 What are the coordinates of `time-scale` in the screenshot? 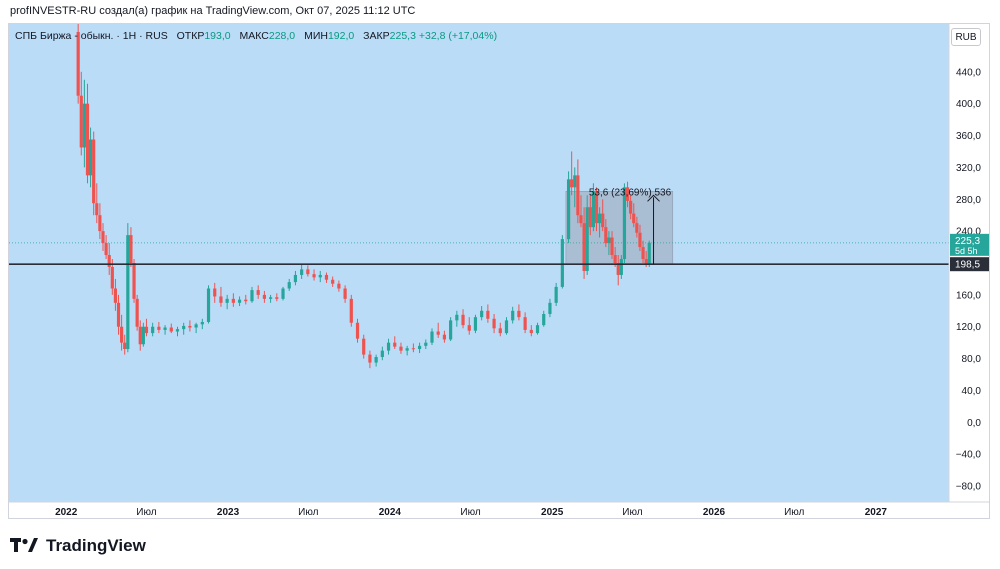 It's located at (499, 510).